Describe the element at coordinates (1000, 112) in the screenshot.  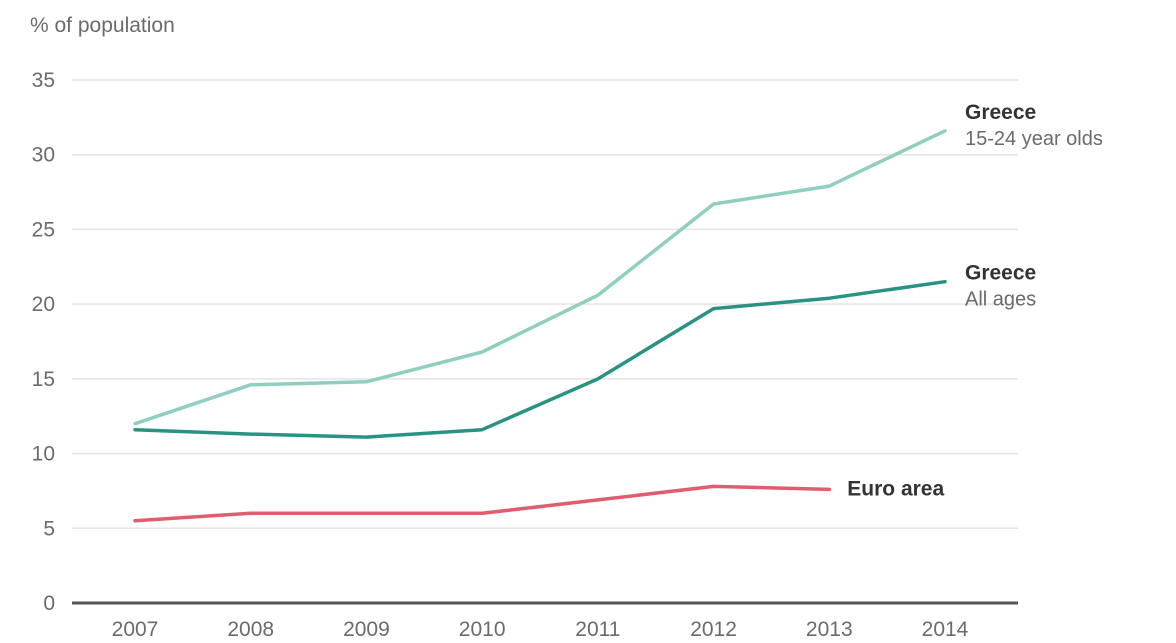
I see `series-label-greece-youth: Greece` at that location.